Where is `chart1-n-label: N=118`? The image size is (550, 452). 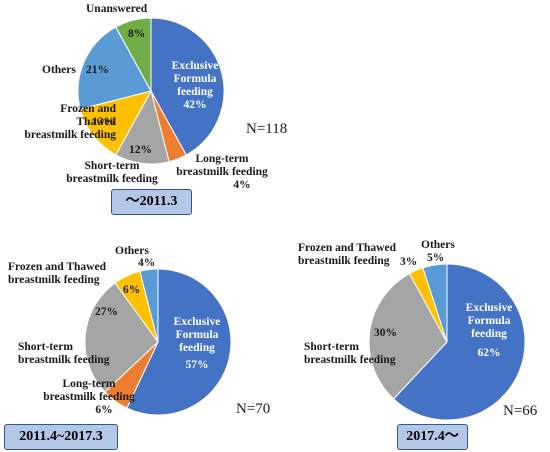 chart1-n-label: N=118 is located at coordinates (267, 129).